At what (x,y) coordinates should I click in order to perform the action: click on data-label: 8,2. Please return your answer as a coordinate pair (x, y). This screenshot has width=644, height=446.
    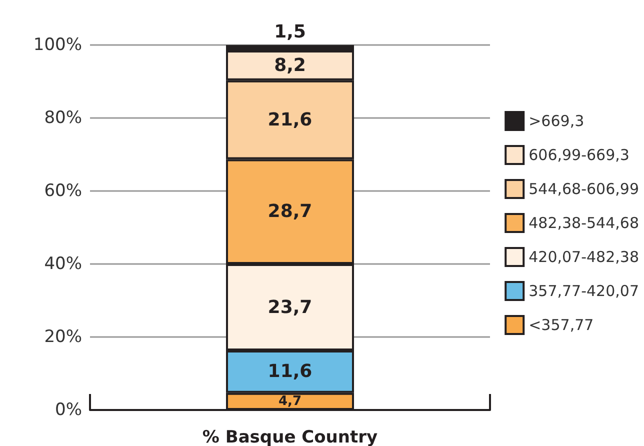
    Looking at the image, I should click on (290, 65).